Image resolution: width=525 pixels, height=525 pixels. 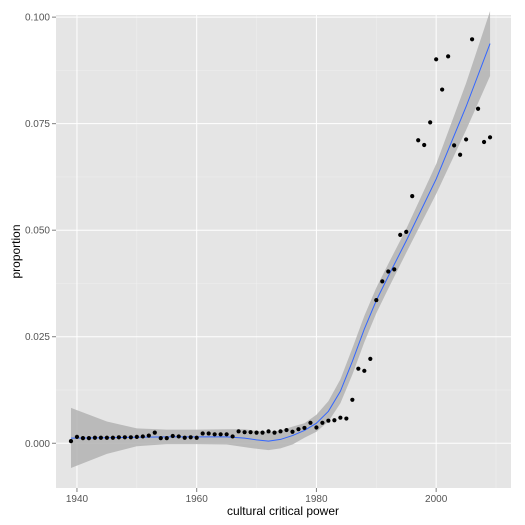 What do you see at coordinates (197, 499) in the screenshot?
I see `x-tick-label: 1960` at bounding box center [197, 499].